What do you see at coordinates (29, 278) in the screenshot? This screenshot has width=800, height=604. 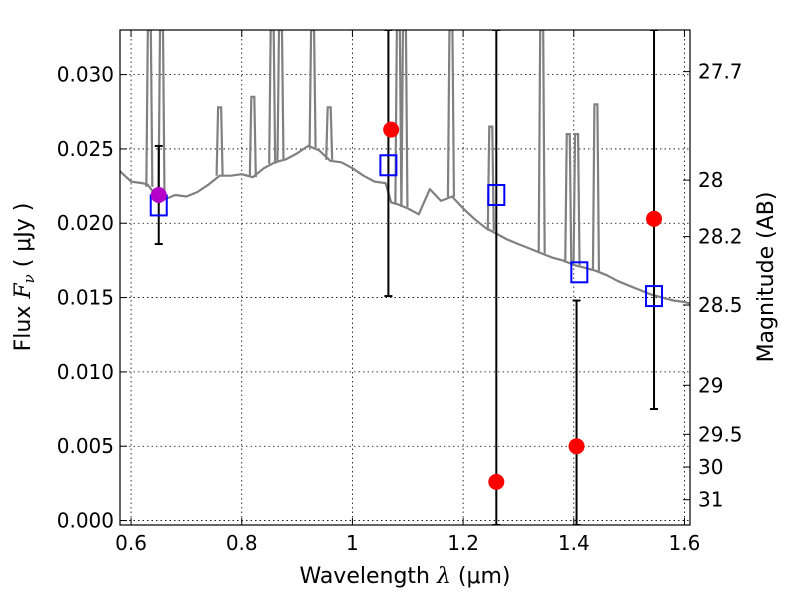 I see `y-axis-label-subscript: ν` at bounding box center [29, 278].